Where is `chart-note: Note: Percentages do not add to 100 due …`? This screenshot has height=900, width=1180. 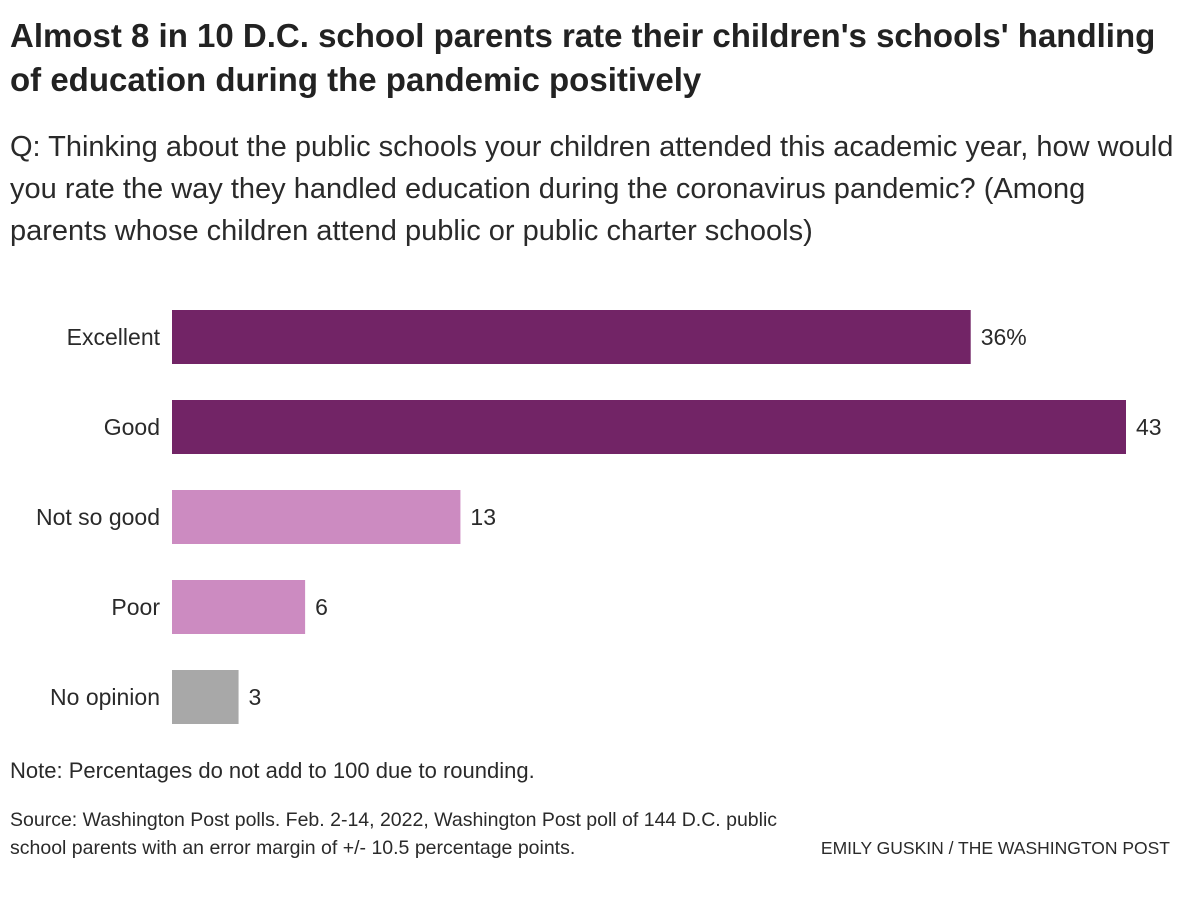
chart-note: Note: Percentages do not add to 100 due … is located at coordinates (272, 770).